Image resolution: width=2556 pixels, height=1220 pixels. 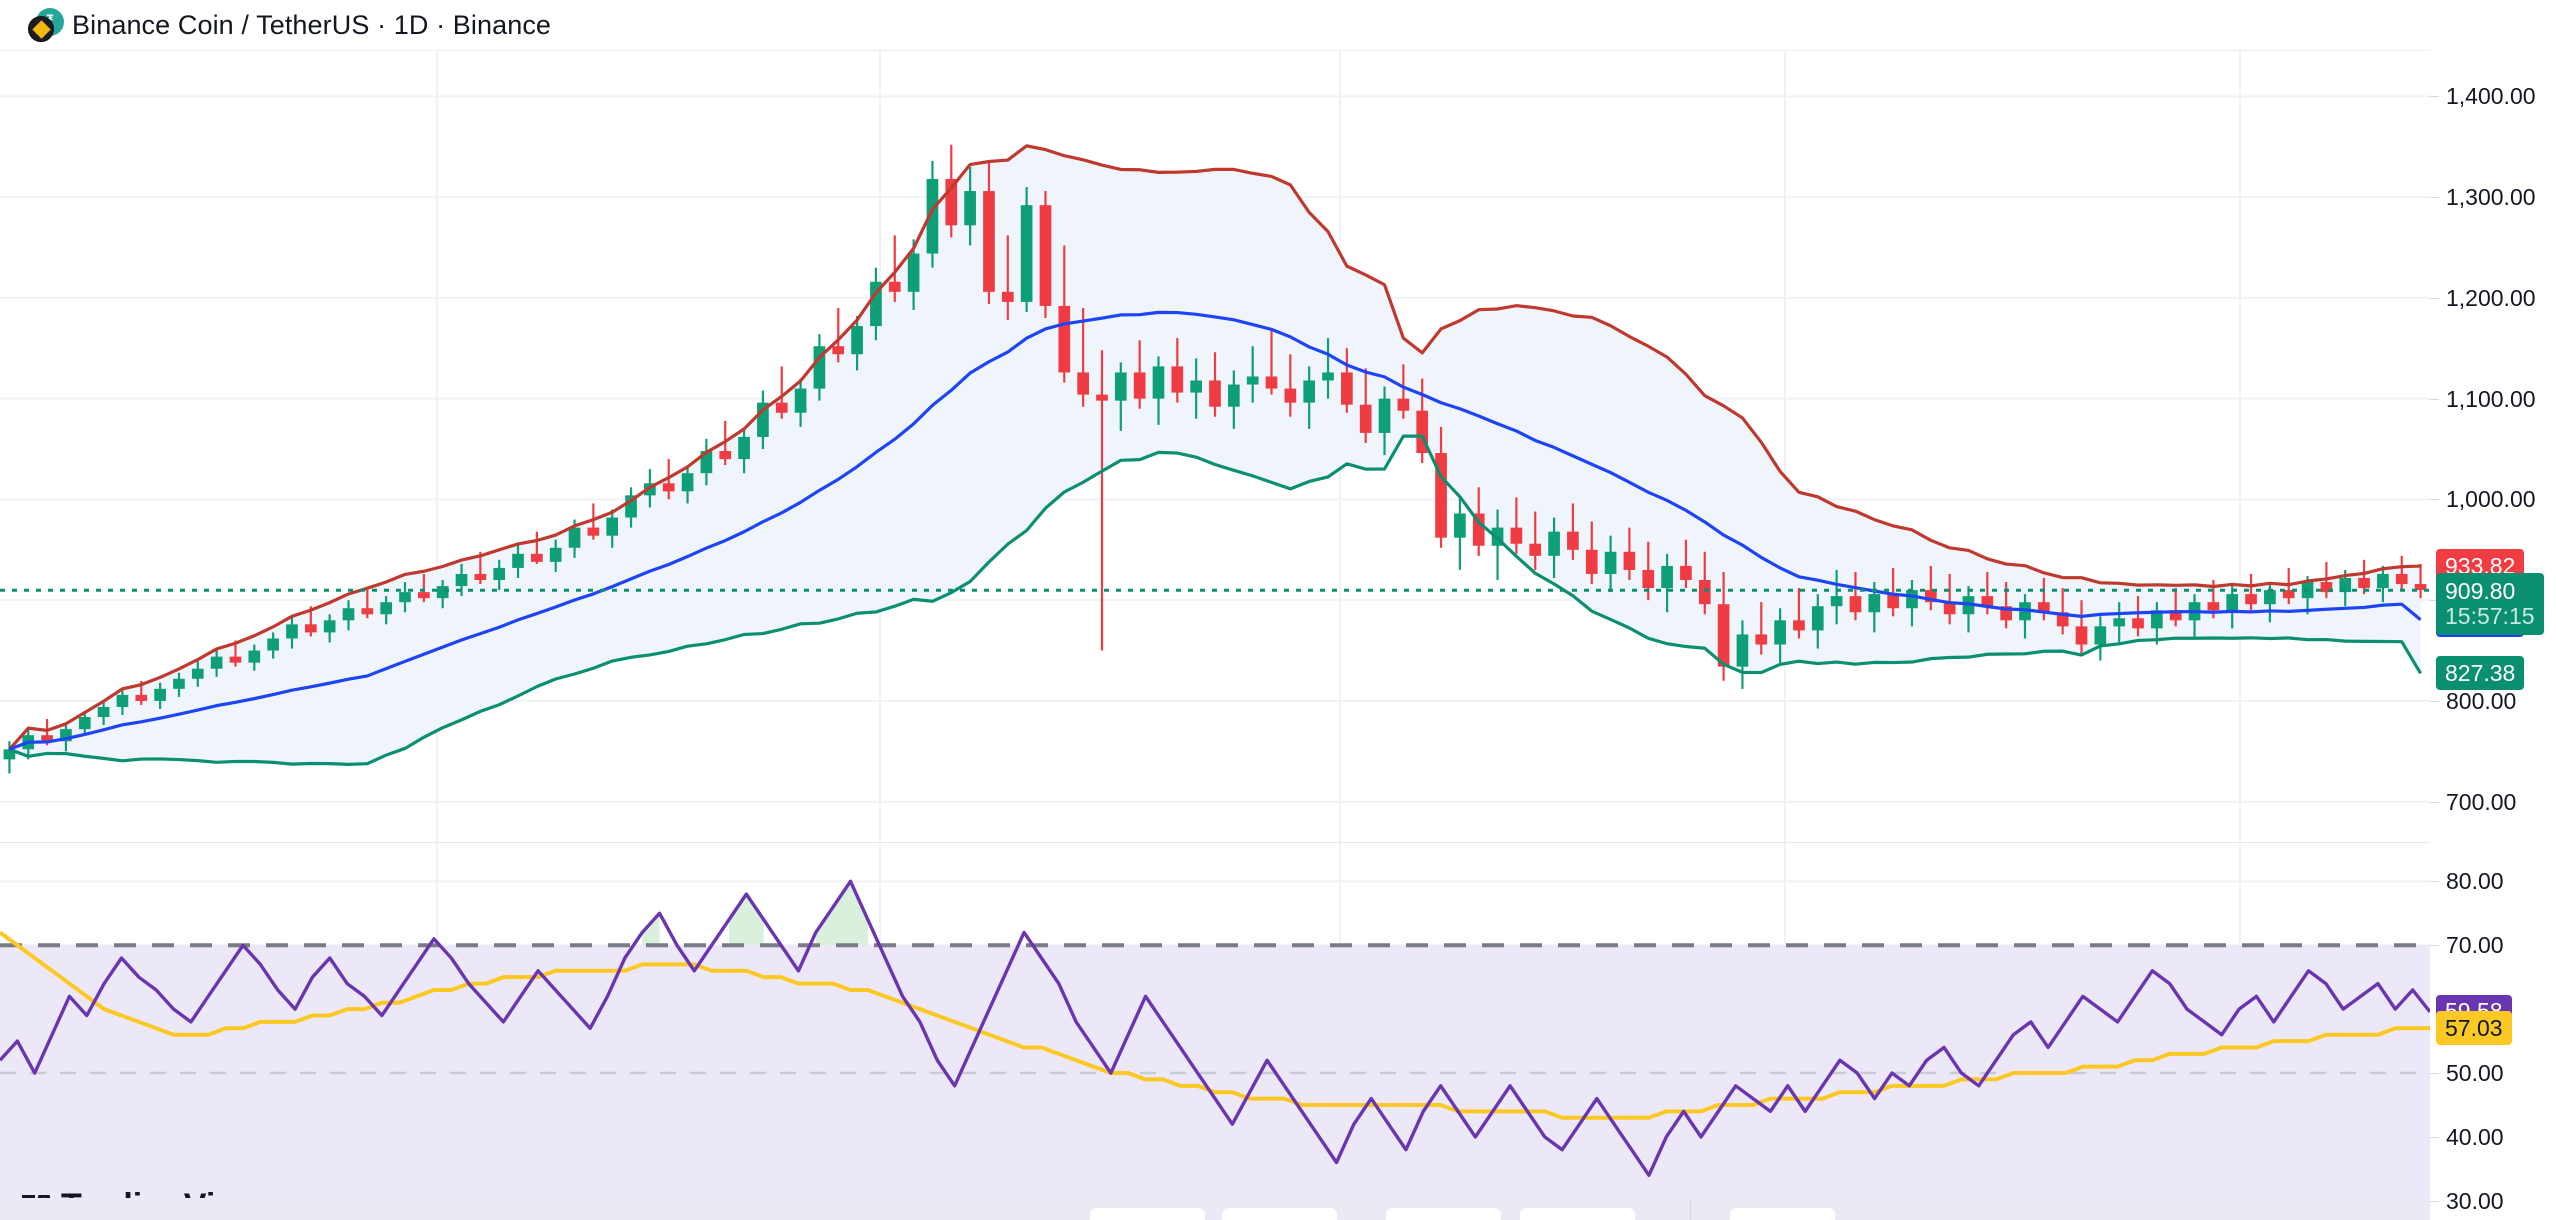 I want to click on price-axis-label-6-tick, so click(x=2434, y=701).